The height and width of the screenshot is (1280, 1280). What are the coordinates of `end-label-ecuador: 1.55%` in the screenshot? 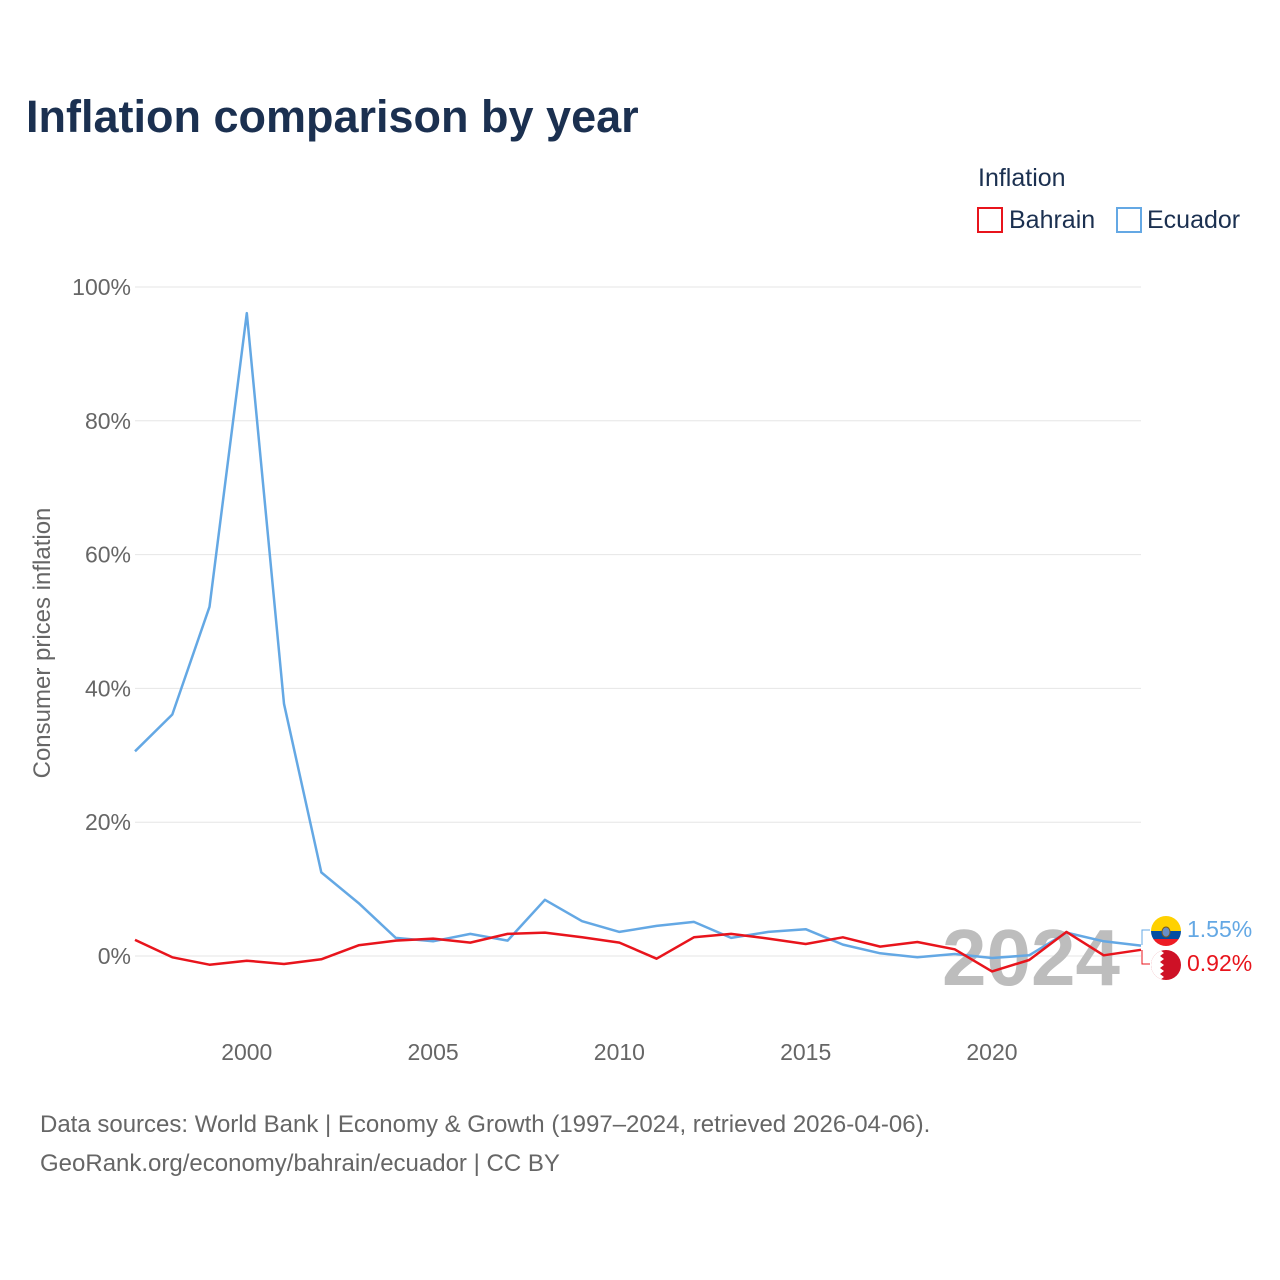 It's located at (1196, 931).